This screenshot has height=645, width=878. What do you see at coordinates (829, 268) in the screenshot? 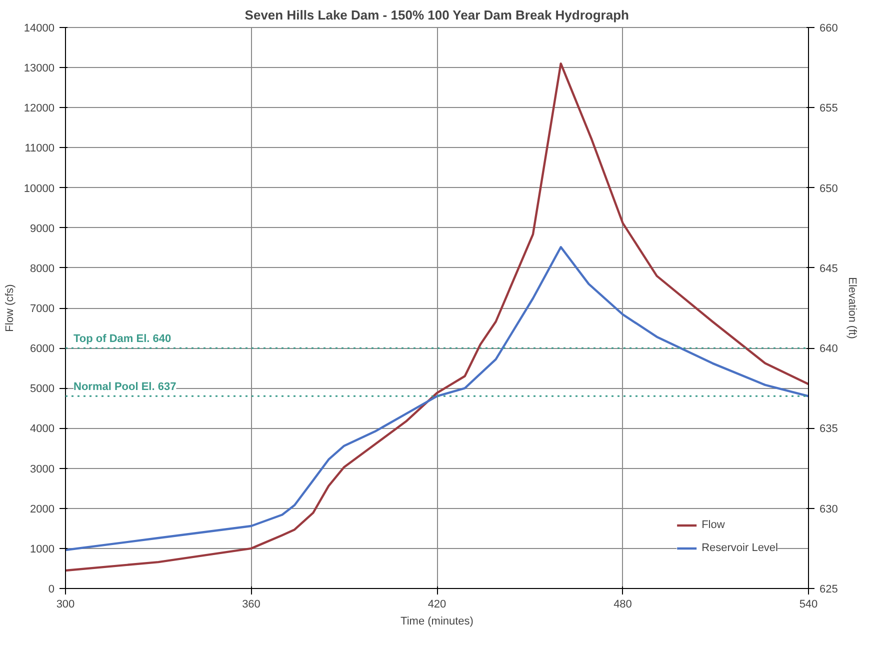
I see `y2-tick-label: 645` at bounding box center [829, 268].